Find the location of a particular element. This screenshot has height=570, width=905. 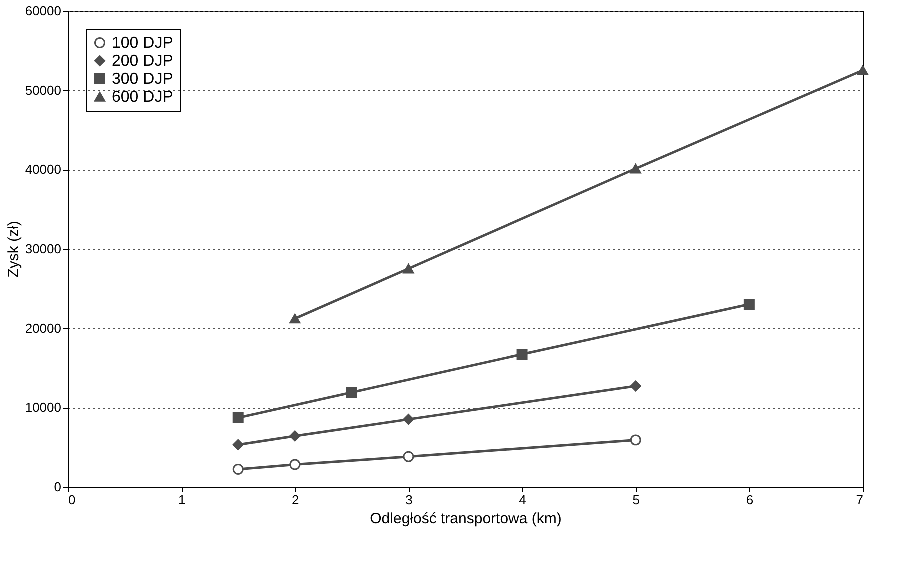

x-tick-label: 2 is located at coordinates (296, 500).